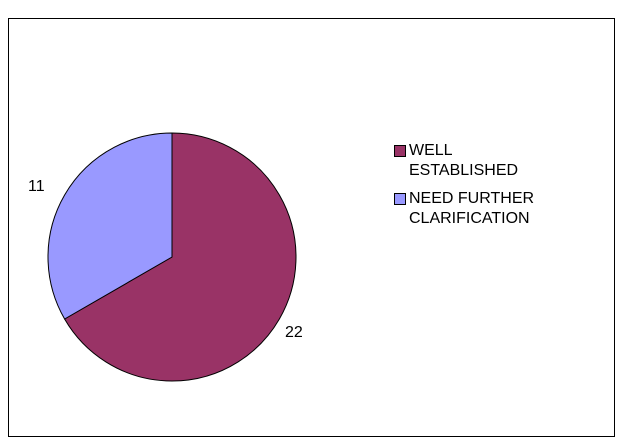 Image resolution: width=623 pixels, height=438 pixels. I want to click on legend-item-need-further-clarification: NEED FURTHER CLARIFICATION, so click(494, 209).